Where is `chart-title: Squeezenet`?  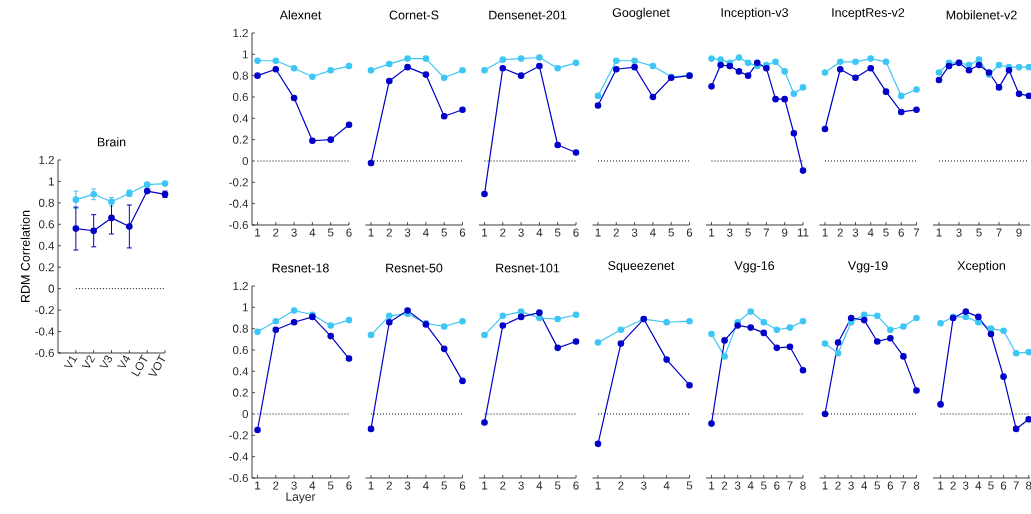 chart-title: Squeezenet is located at coordinates (641, 267).